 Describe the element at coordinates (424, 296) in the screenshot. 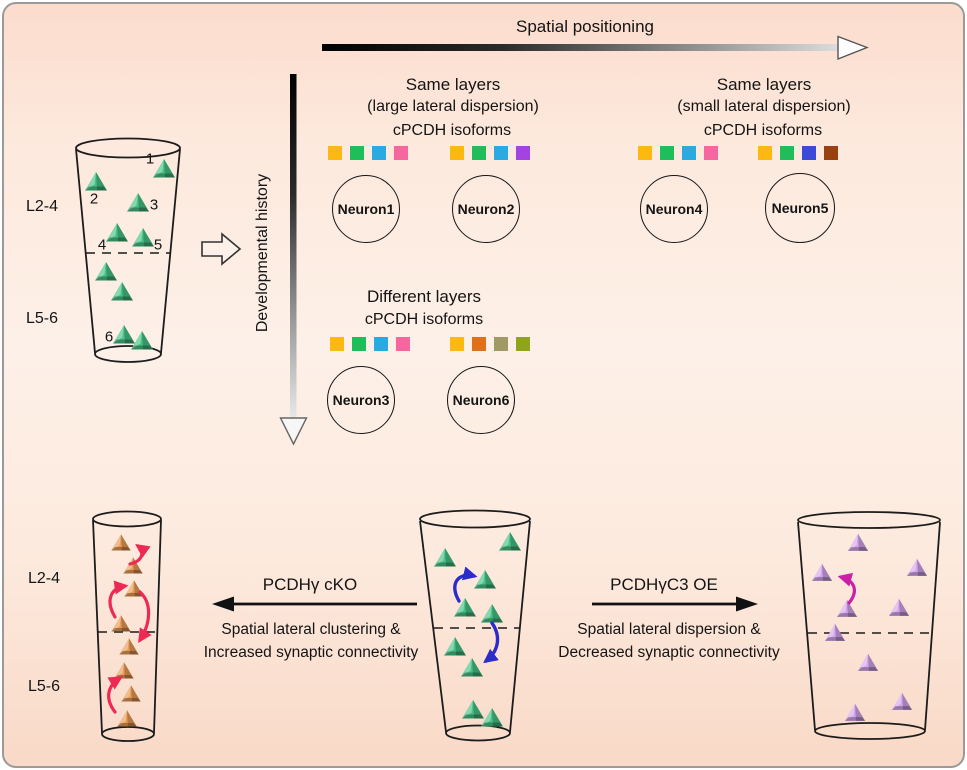

I see `group-title-different: Different layers` at that location.